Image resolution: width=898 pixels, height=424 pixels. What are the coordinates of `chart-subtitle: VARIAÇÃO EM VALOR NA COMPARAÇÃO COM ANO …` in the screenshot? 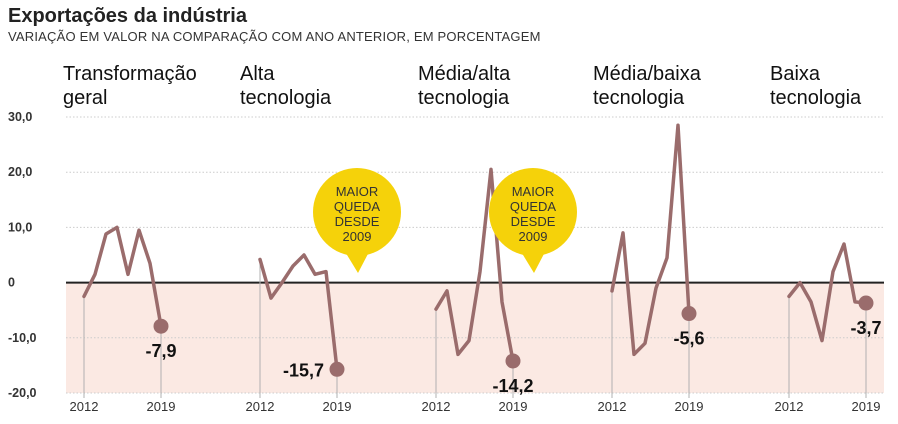 It's located at (274, 36).